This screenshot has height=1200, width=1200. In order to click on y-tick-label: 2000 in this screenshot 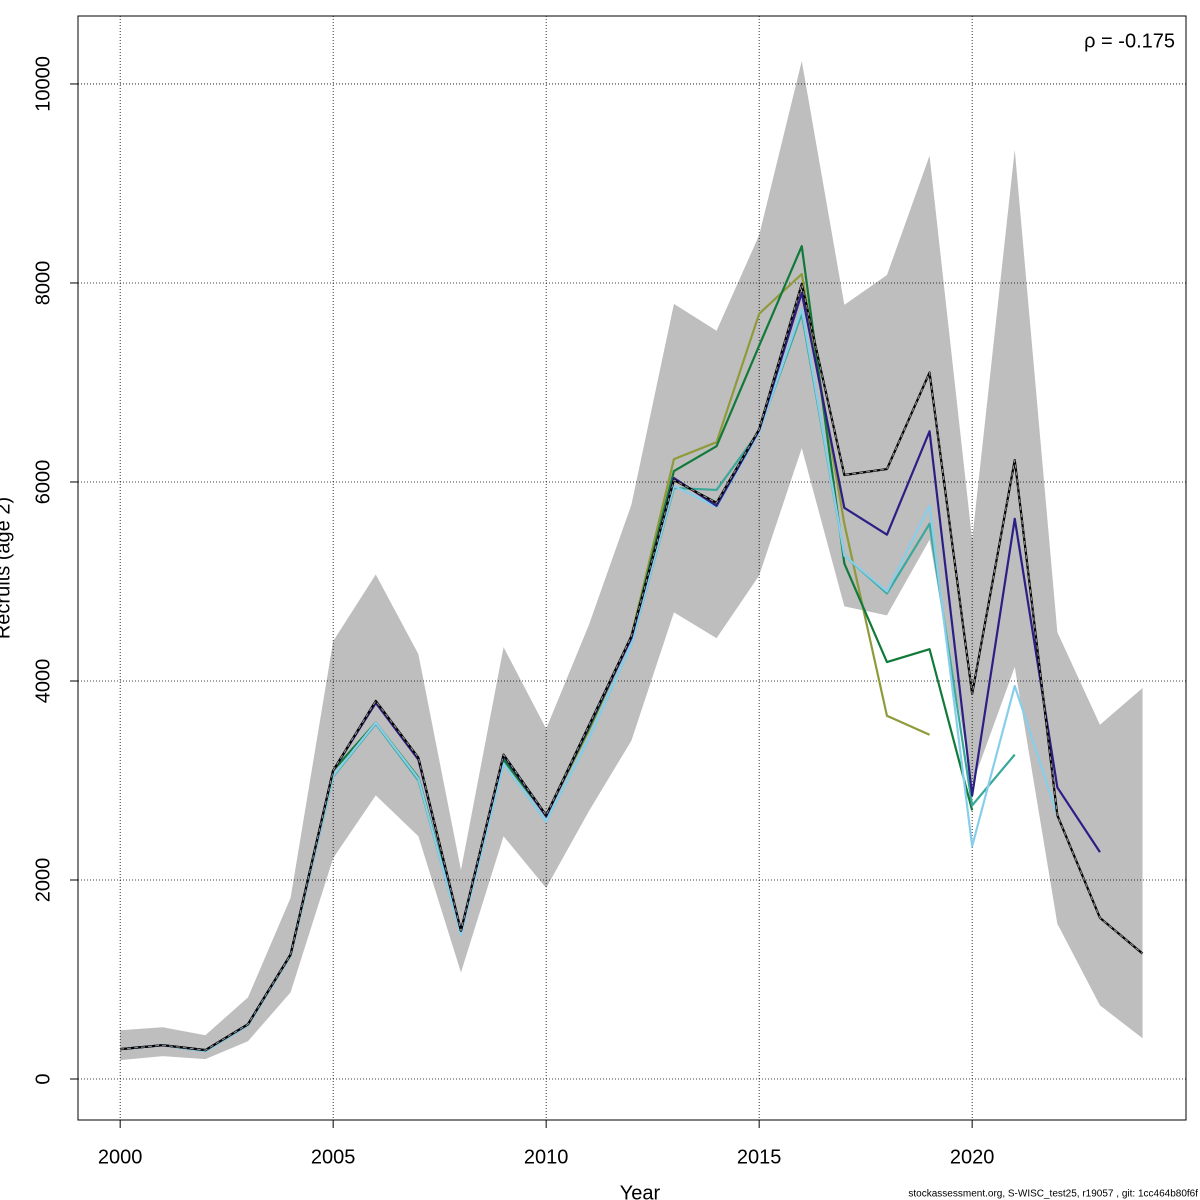, I will do `click(43, 880)`.